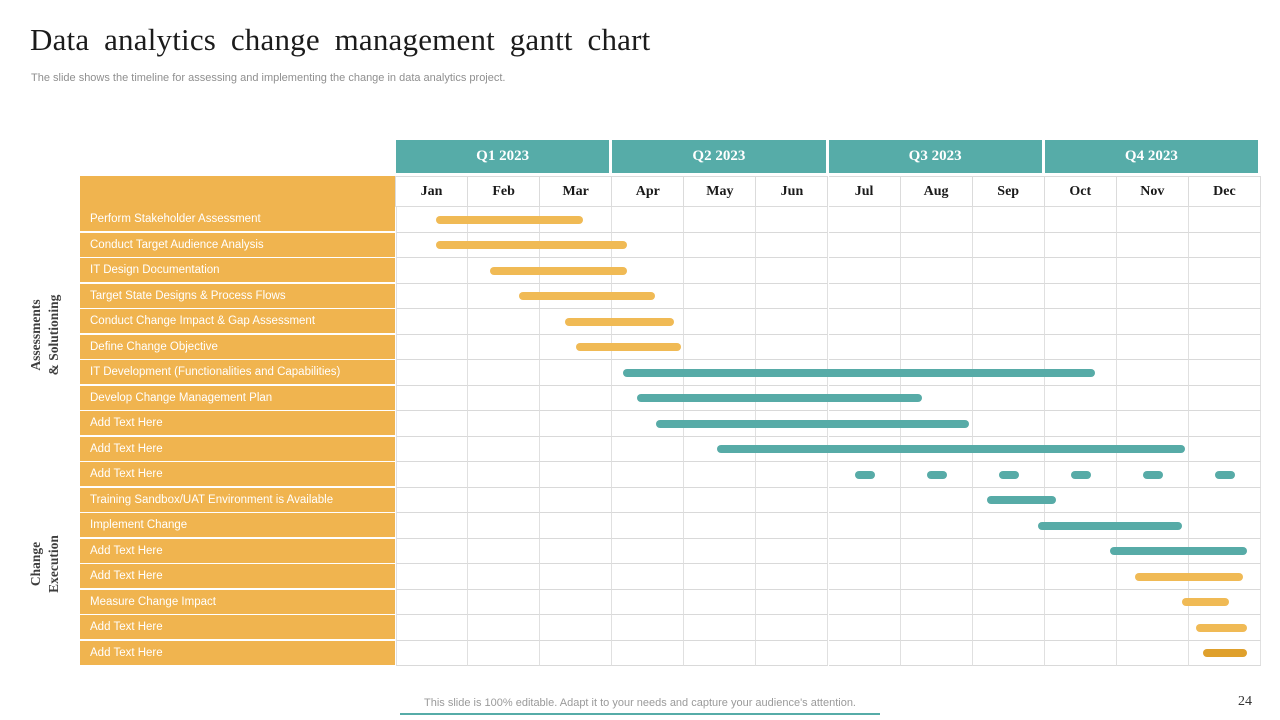  What do you see at coordinates (237, 397) in the screenshot?
I see `task-label: Develop Change Management Plan` at bounding box center [237, 397].